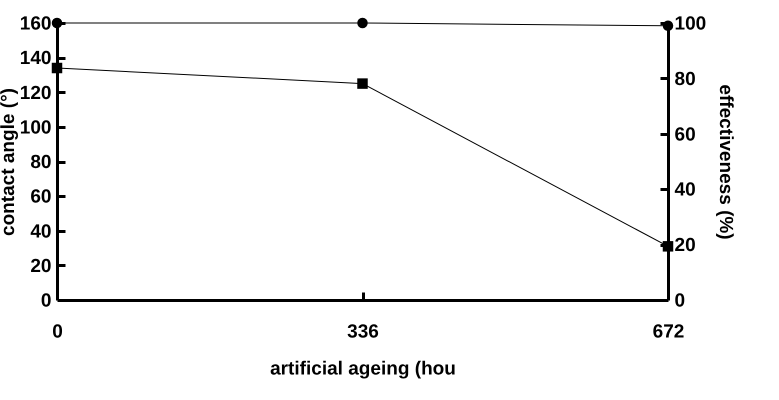 The image size is (779, 400). Describe the element at coordinates (46, 301) in the screenshot. I see `y-tick-label: 0` at that location.